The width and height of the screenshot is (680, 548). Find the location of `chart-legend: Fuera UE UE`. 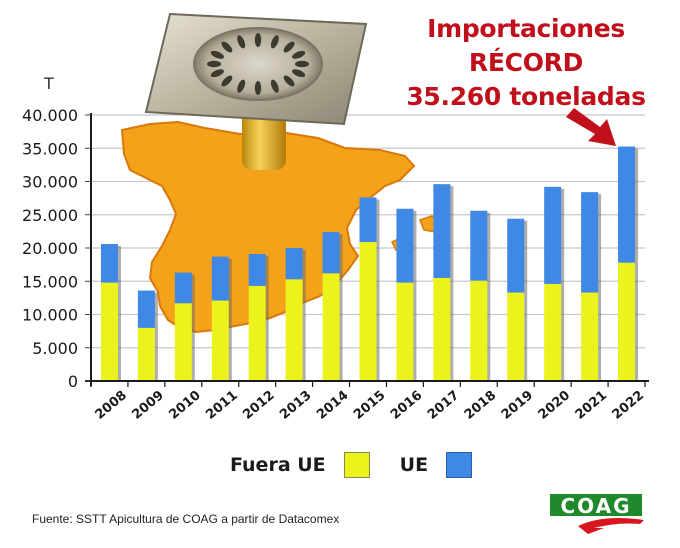

chart-legend: Fuera UE UE is located at coordinates (351, 465).